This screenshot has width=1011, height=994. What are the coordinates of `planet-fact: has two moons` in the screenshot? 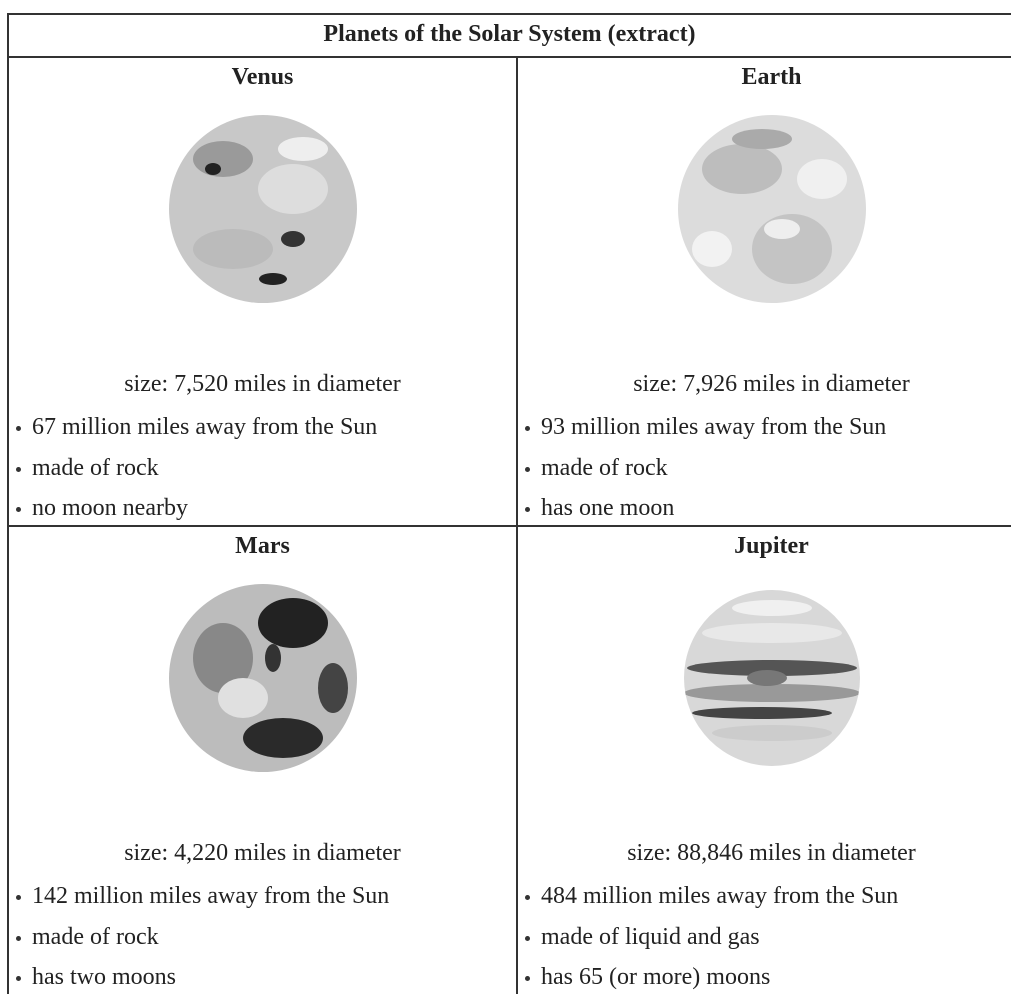 It's located at (95, 977).